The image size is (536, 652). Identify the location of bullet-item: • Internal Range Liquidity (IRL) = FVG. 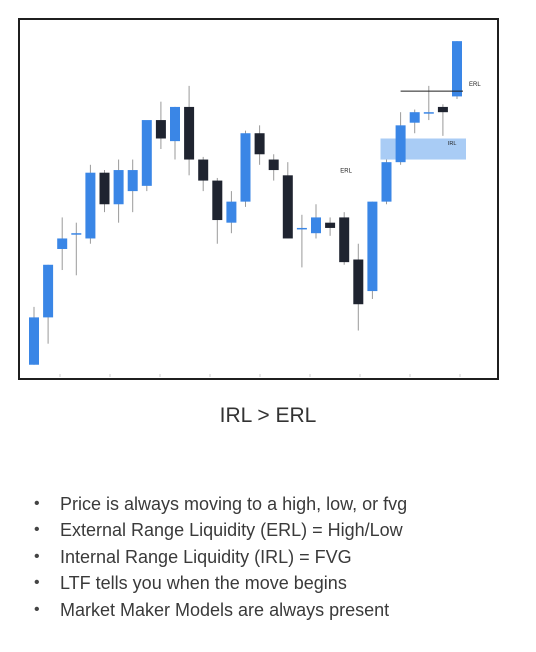
(220, 557).